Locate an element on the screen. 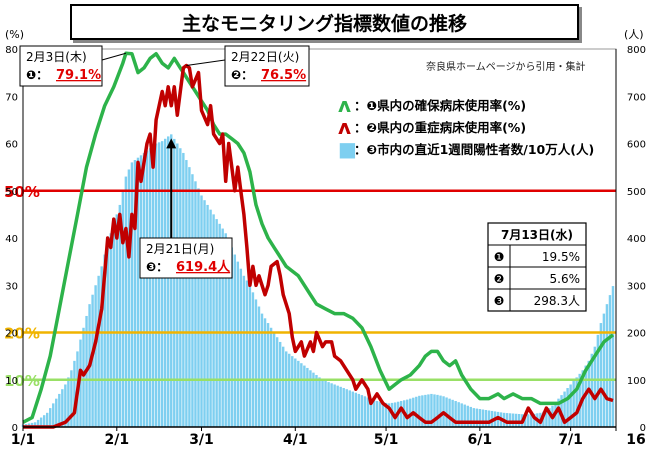  y-left-tick-label: 20 is located at coordinates (11, 334).